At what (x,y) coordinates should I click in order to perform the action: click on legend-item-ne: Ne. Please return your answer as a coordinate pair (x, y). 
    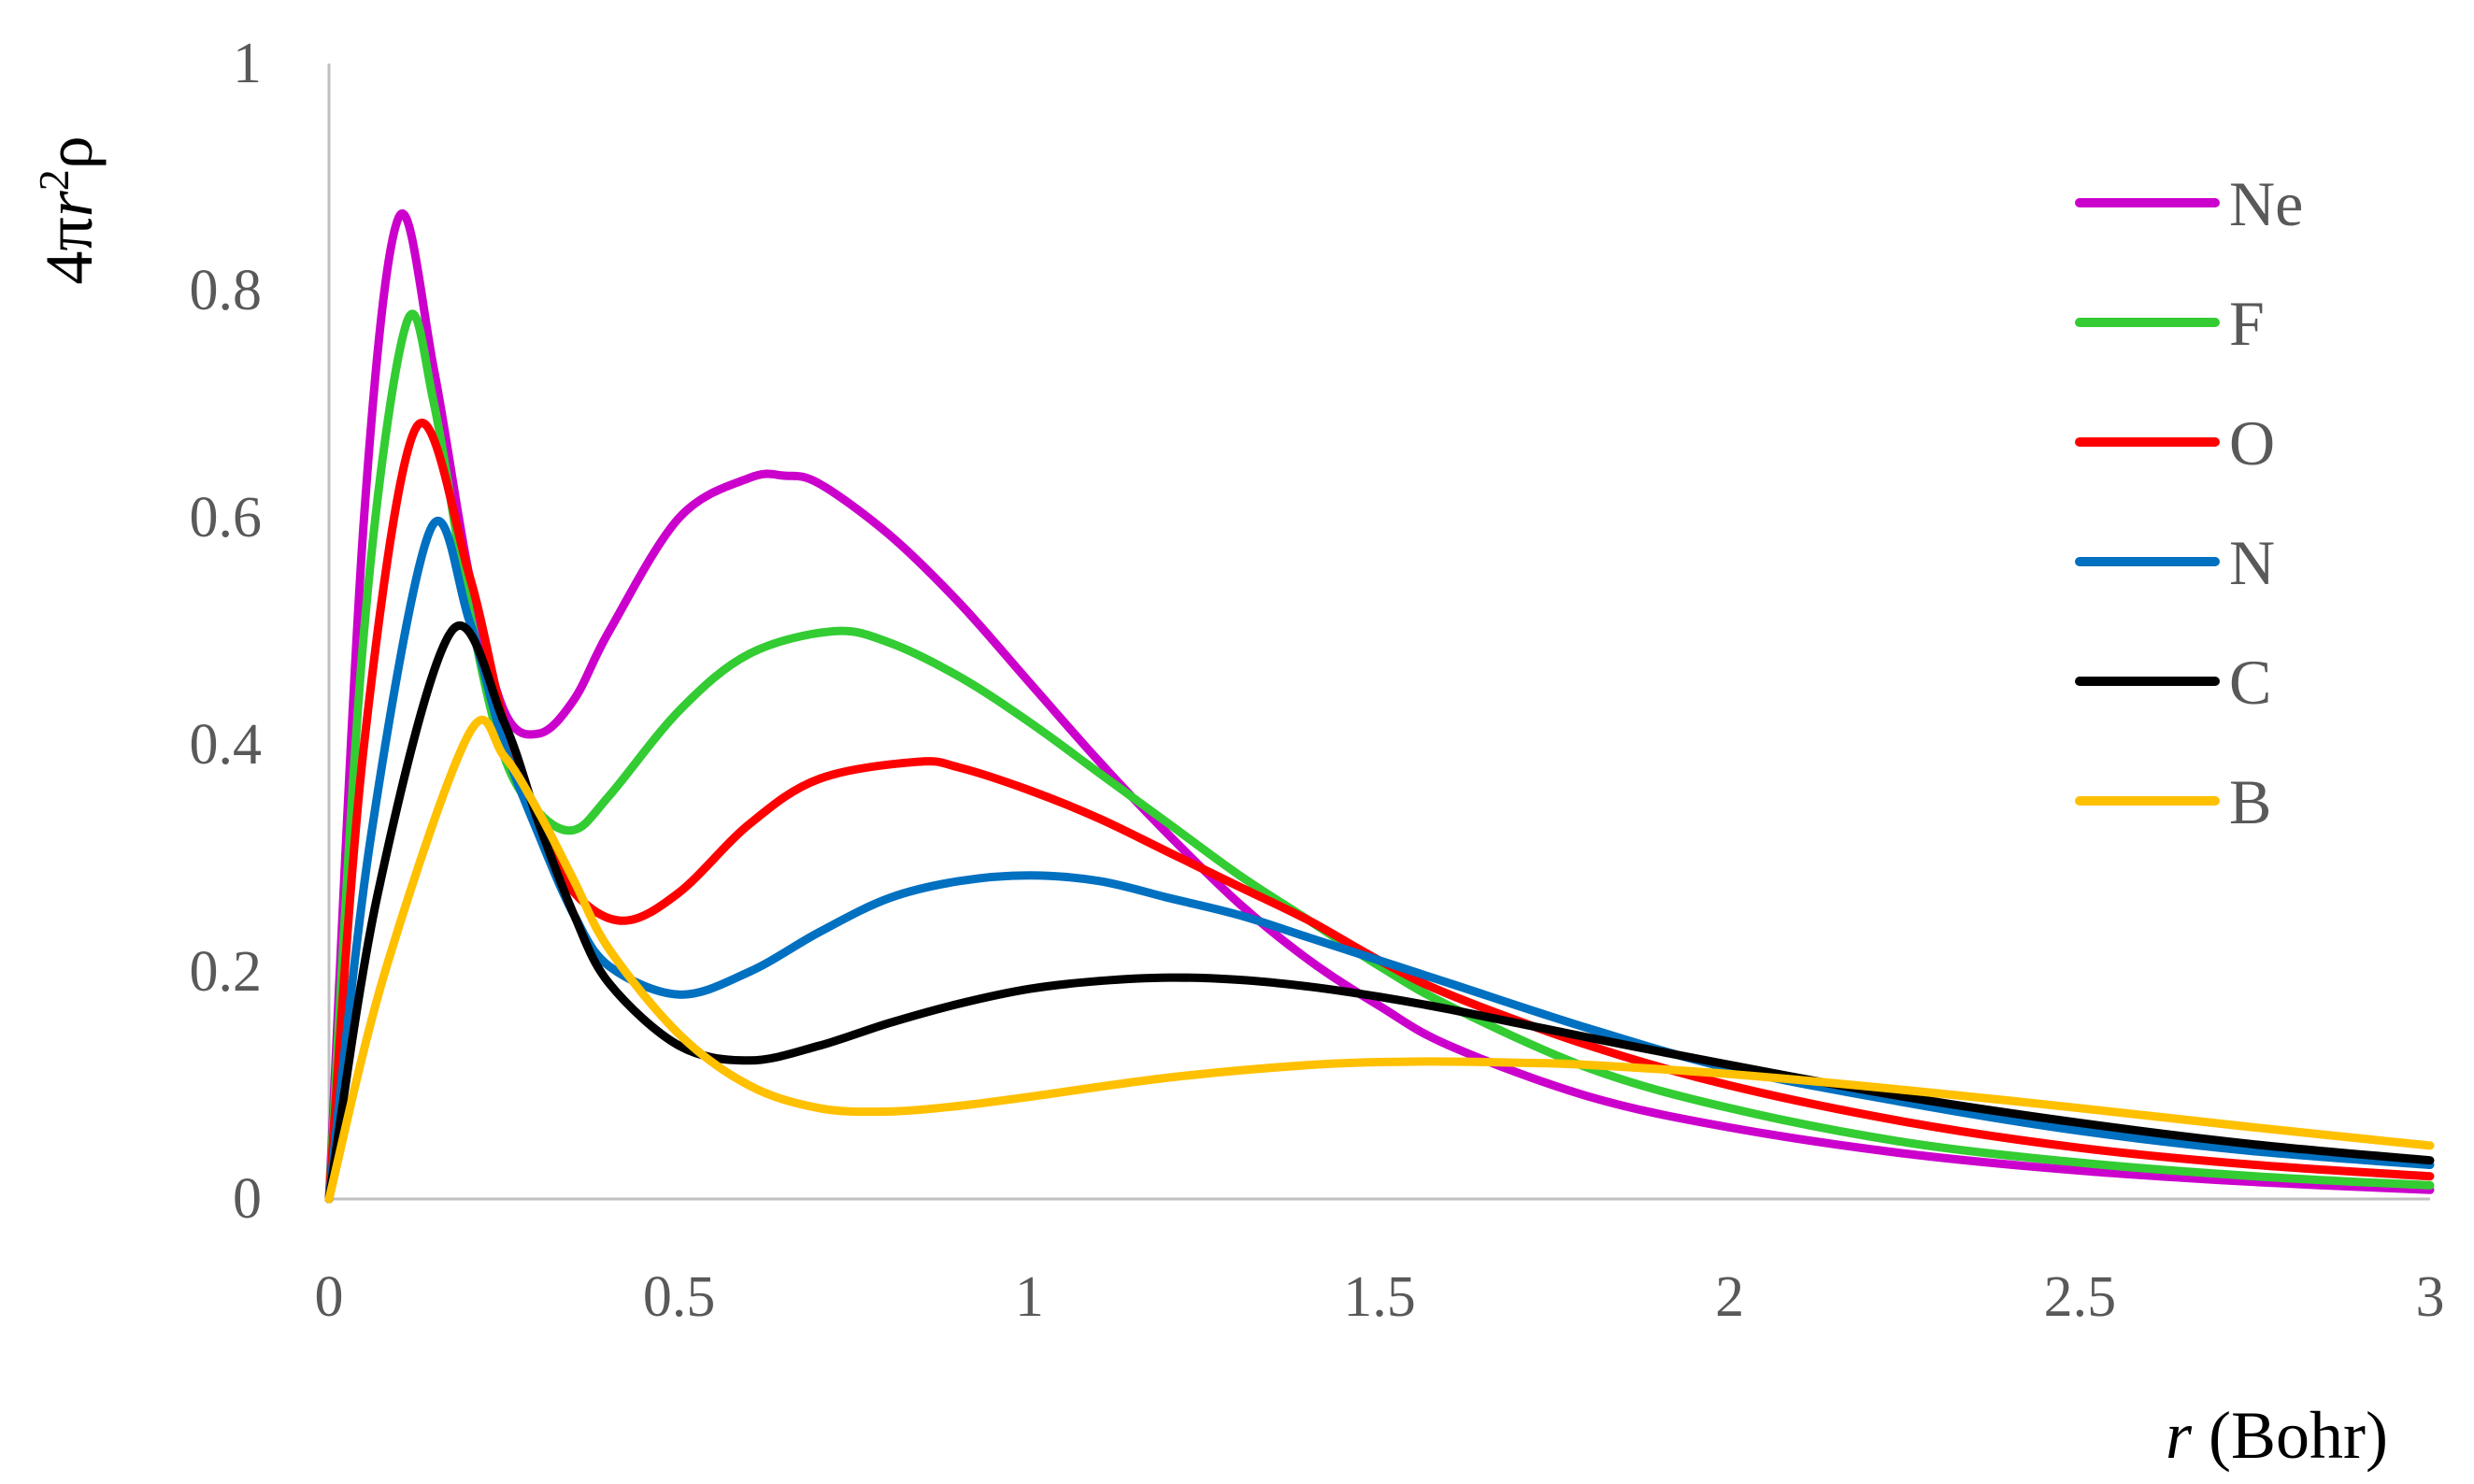
    Looking at the image, I should click on (2189, 203).